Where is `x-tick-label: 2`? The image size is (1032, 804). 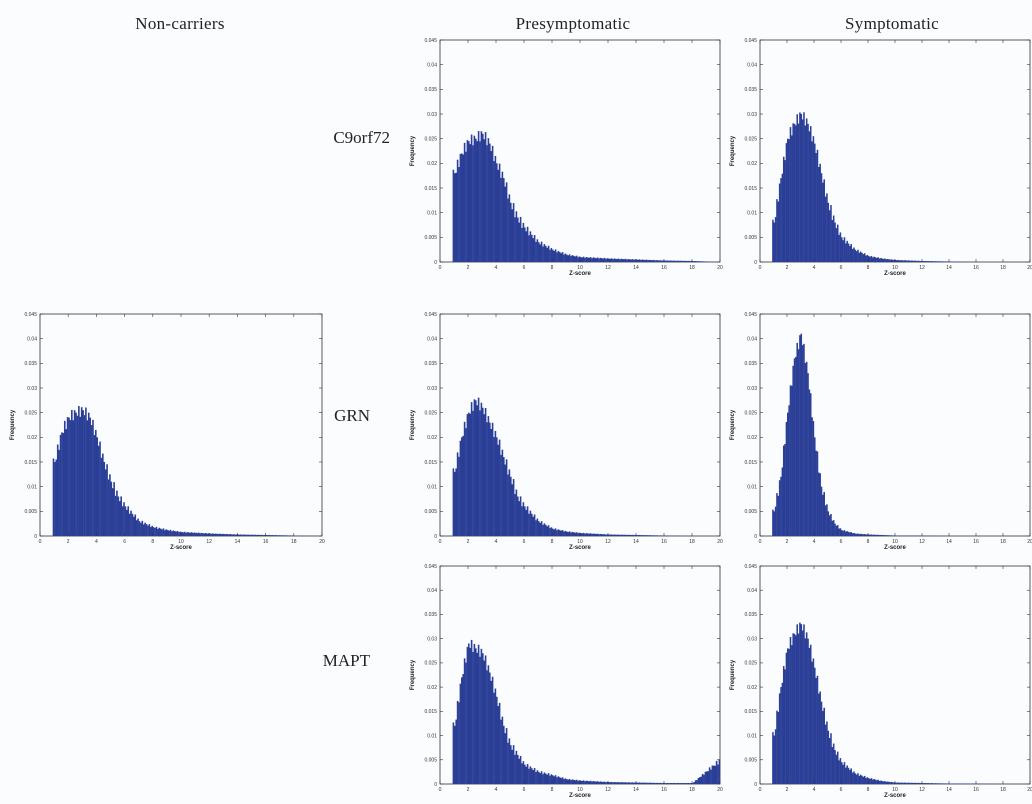 x-tick-label: 2 is located at coordinates (468, 790).